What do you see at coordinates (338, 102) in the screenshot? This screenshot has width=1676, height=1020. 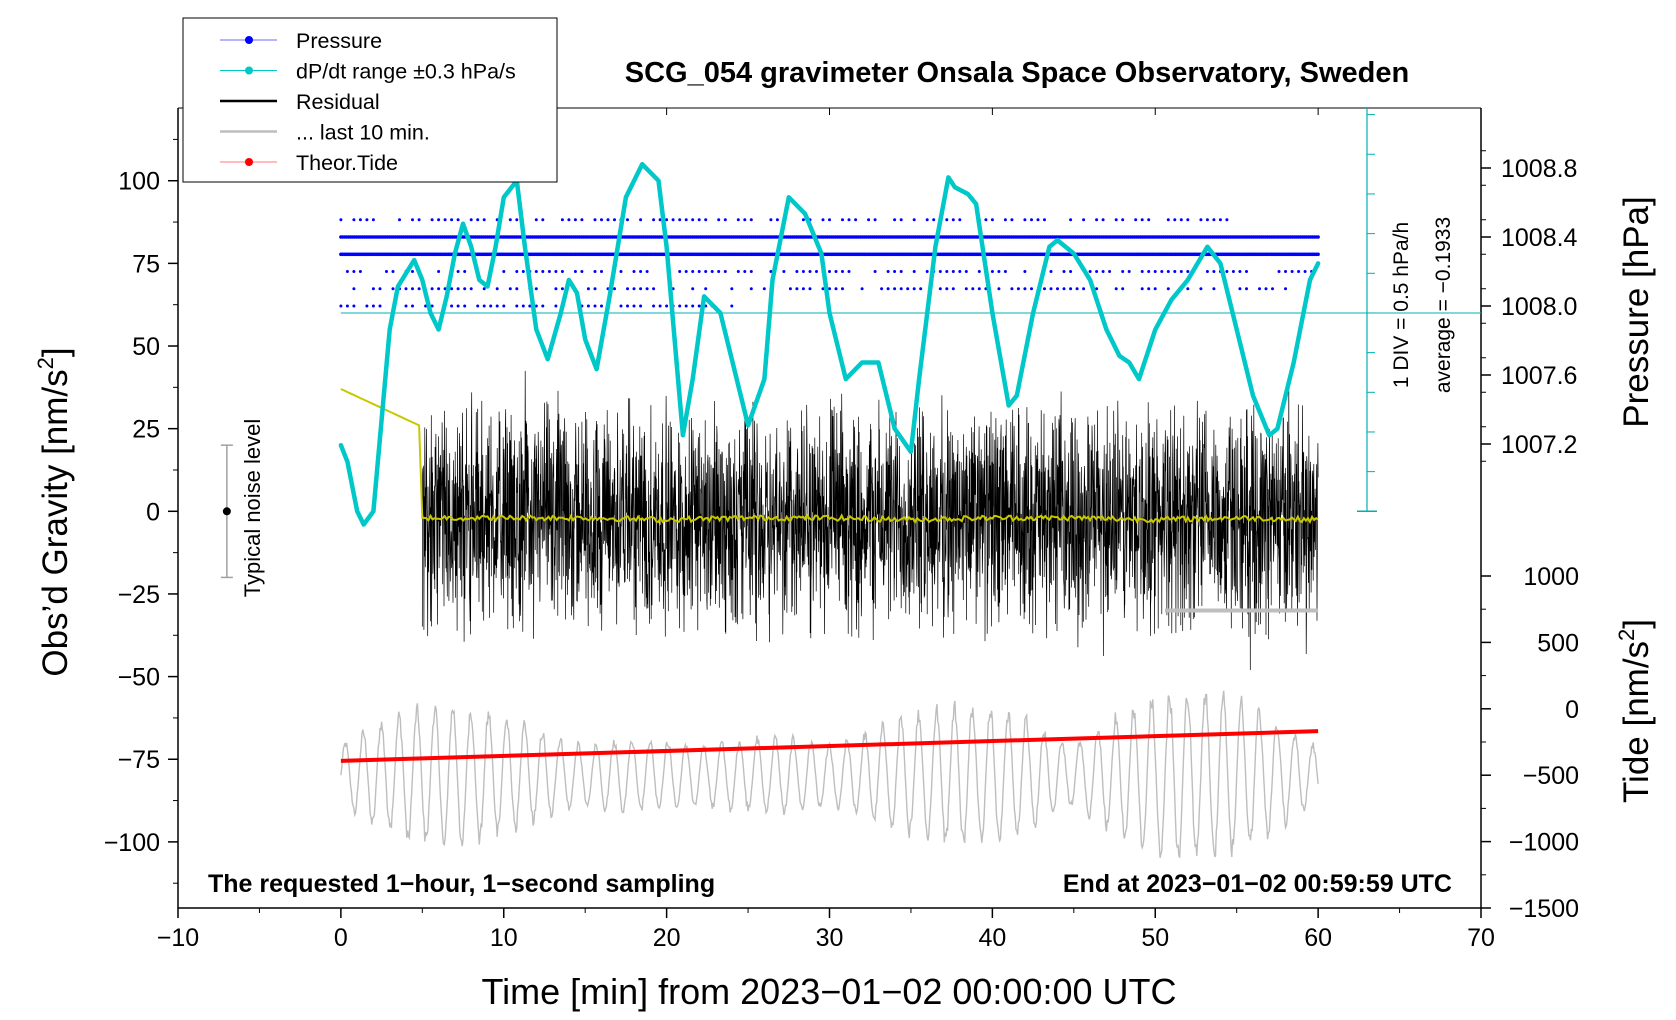 I see `legend-label: Residual` at bounding box center [338, 102].